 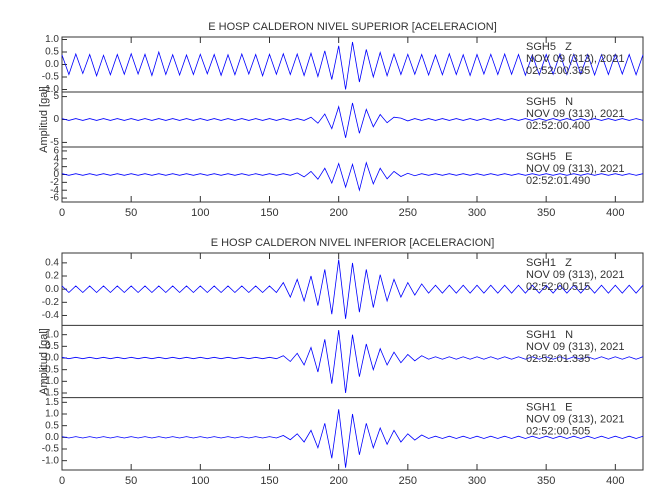 I want to click on y-tick-label: 0.2, so click(x=52, y=276).